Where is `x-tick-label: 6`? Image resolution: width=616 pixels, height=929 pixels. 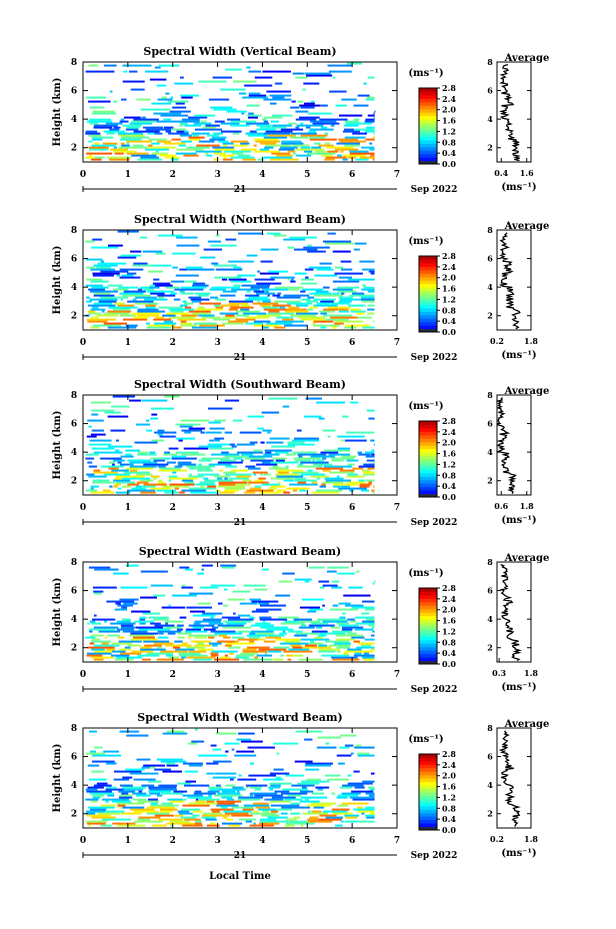 x-tick-label: 6 is located at coordinates (352, 675).